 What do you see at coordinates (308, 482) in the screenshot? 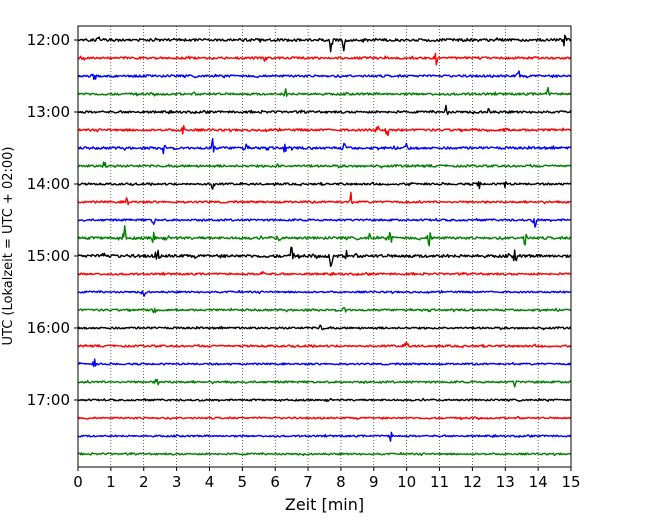
I see `x-tick-label: 7` at bounding box center [308, 482].